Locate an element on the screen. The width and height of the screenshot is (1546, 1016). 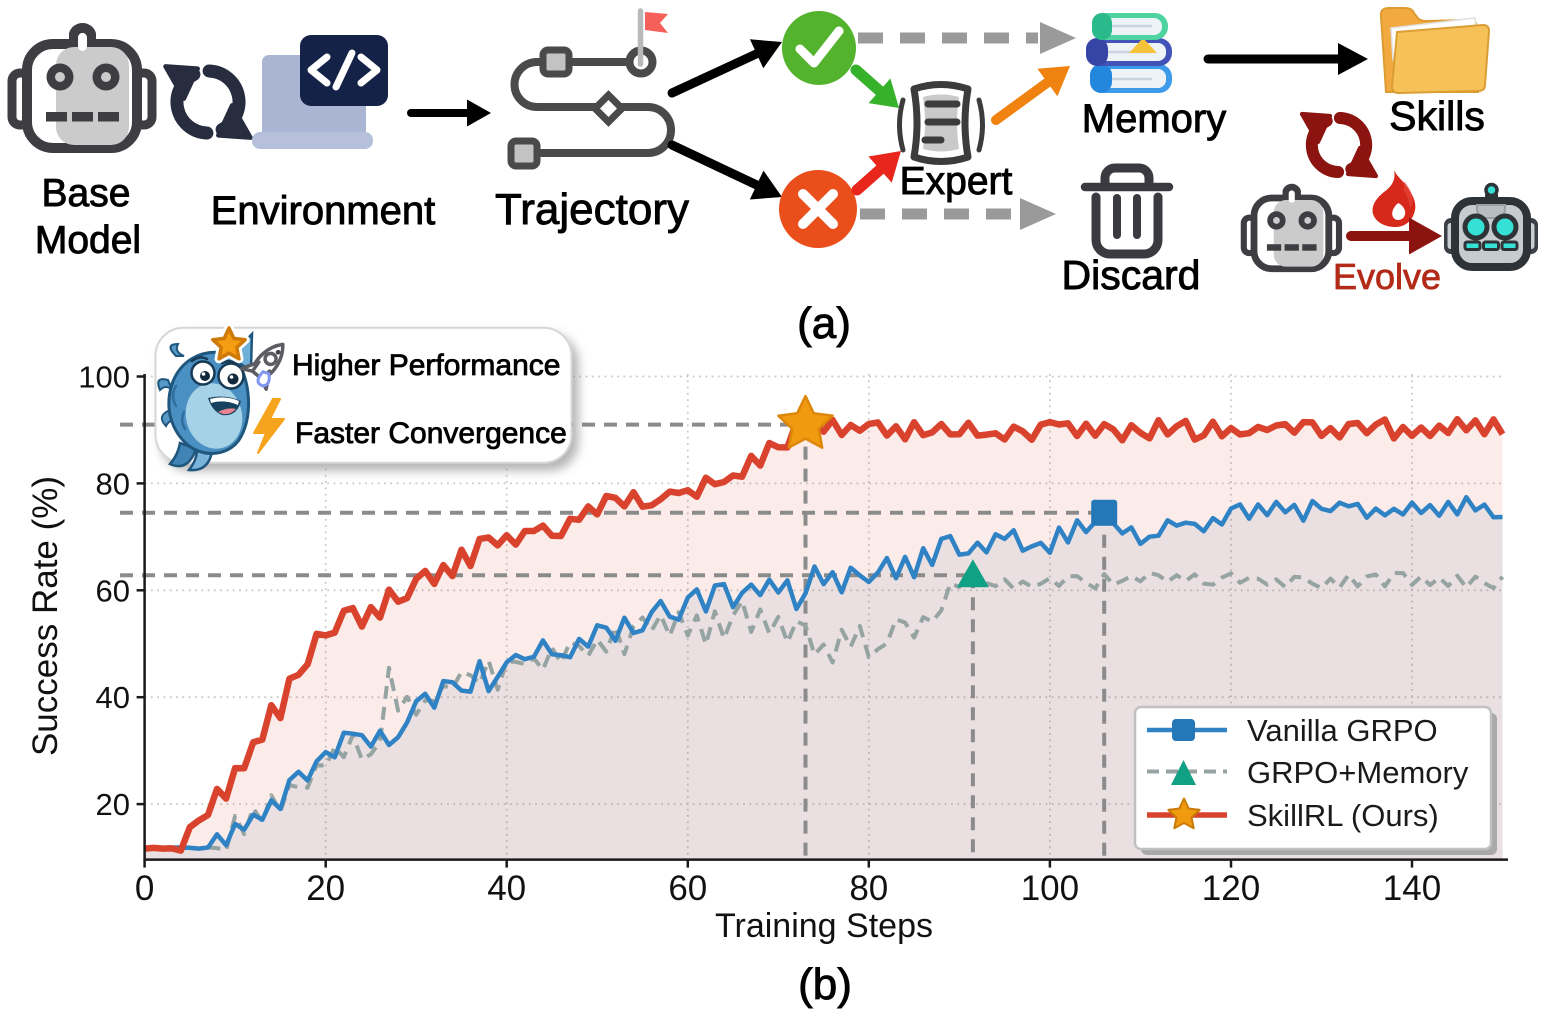
svg-text: Discard is located at coordinates (1131, 275).